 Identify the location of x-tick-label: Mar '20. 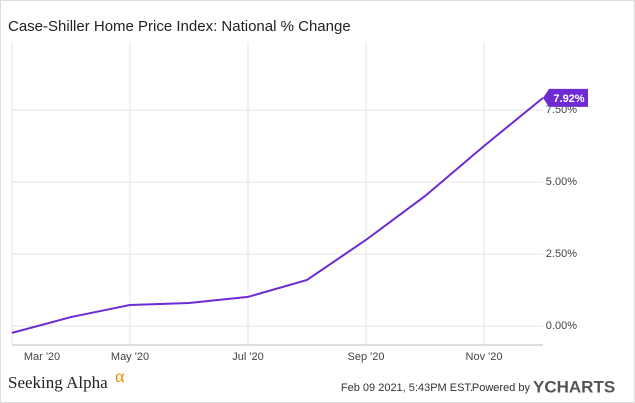
(42, 357).